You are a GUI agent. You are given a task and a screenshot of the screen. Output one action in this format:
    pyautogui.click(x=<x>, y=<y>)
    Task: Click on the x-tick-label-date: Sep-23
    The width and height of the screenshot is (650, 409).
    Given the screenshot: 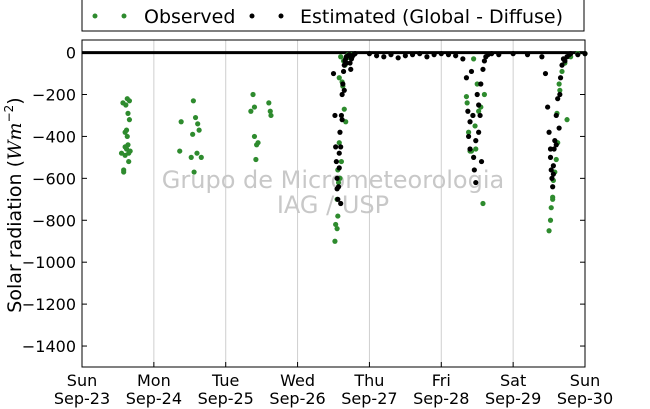 What is the action you would take?
    pyautogui.click(x=82, y=398)
    